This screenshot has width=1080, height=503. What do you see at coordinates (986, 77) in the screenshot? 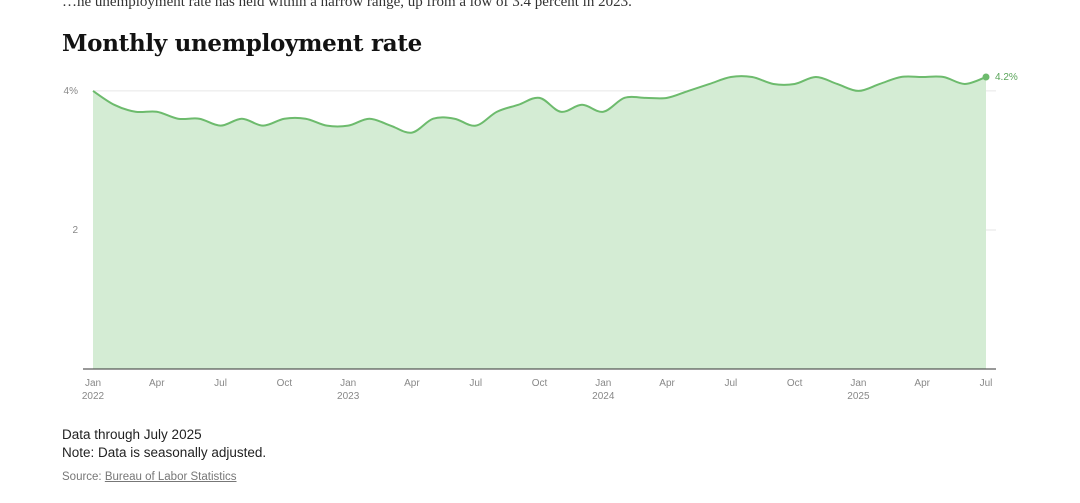
I see `end-point-marker` at bounding box center [986, 77].